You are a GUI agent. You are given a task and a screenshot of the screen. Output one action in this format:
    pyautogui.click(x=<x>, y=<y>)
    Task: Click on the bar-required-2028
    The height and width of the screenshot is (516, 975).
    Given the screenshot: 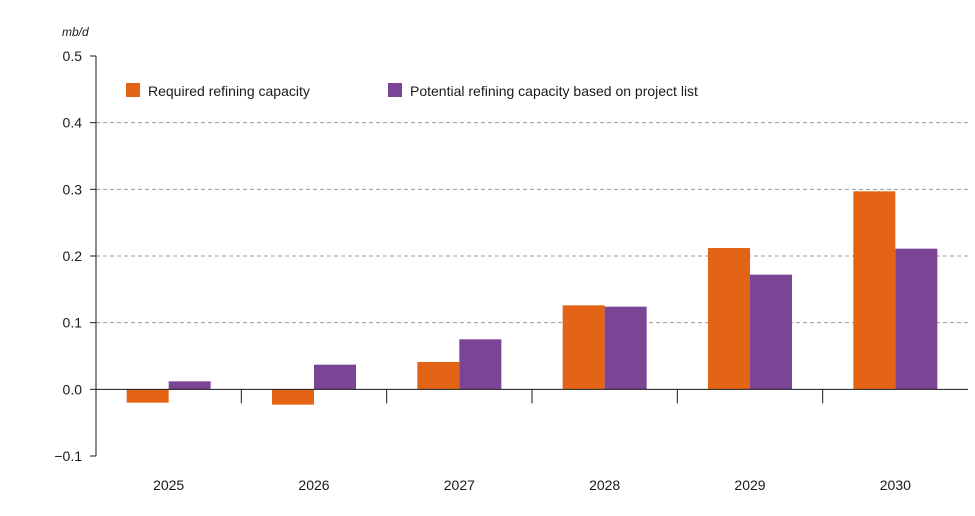 What is the action you would take?
    pyautogui.click(x=583, y=347)
    